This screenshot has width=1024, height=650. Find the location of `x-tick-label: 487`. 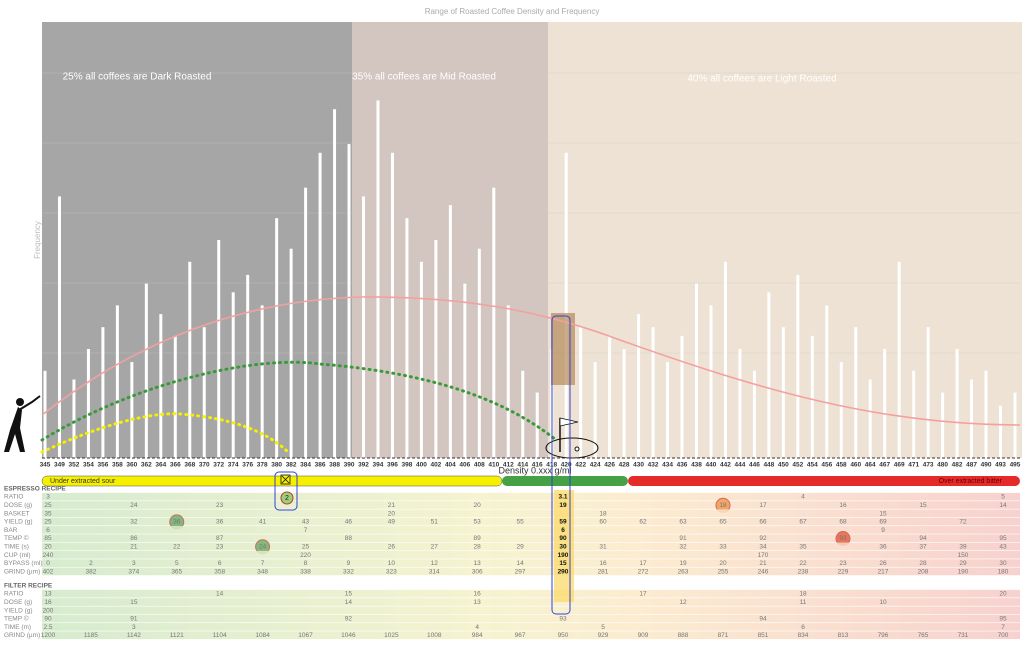

x-tick-label: 487 is located at coordinates (971, 465).